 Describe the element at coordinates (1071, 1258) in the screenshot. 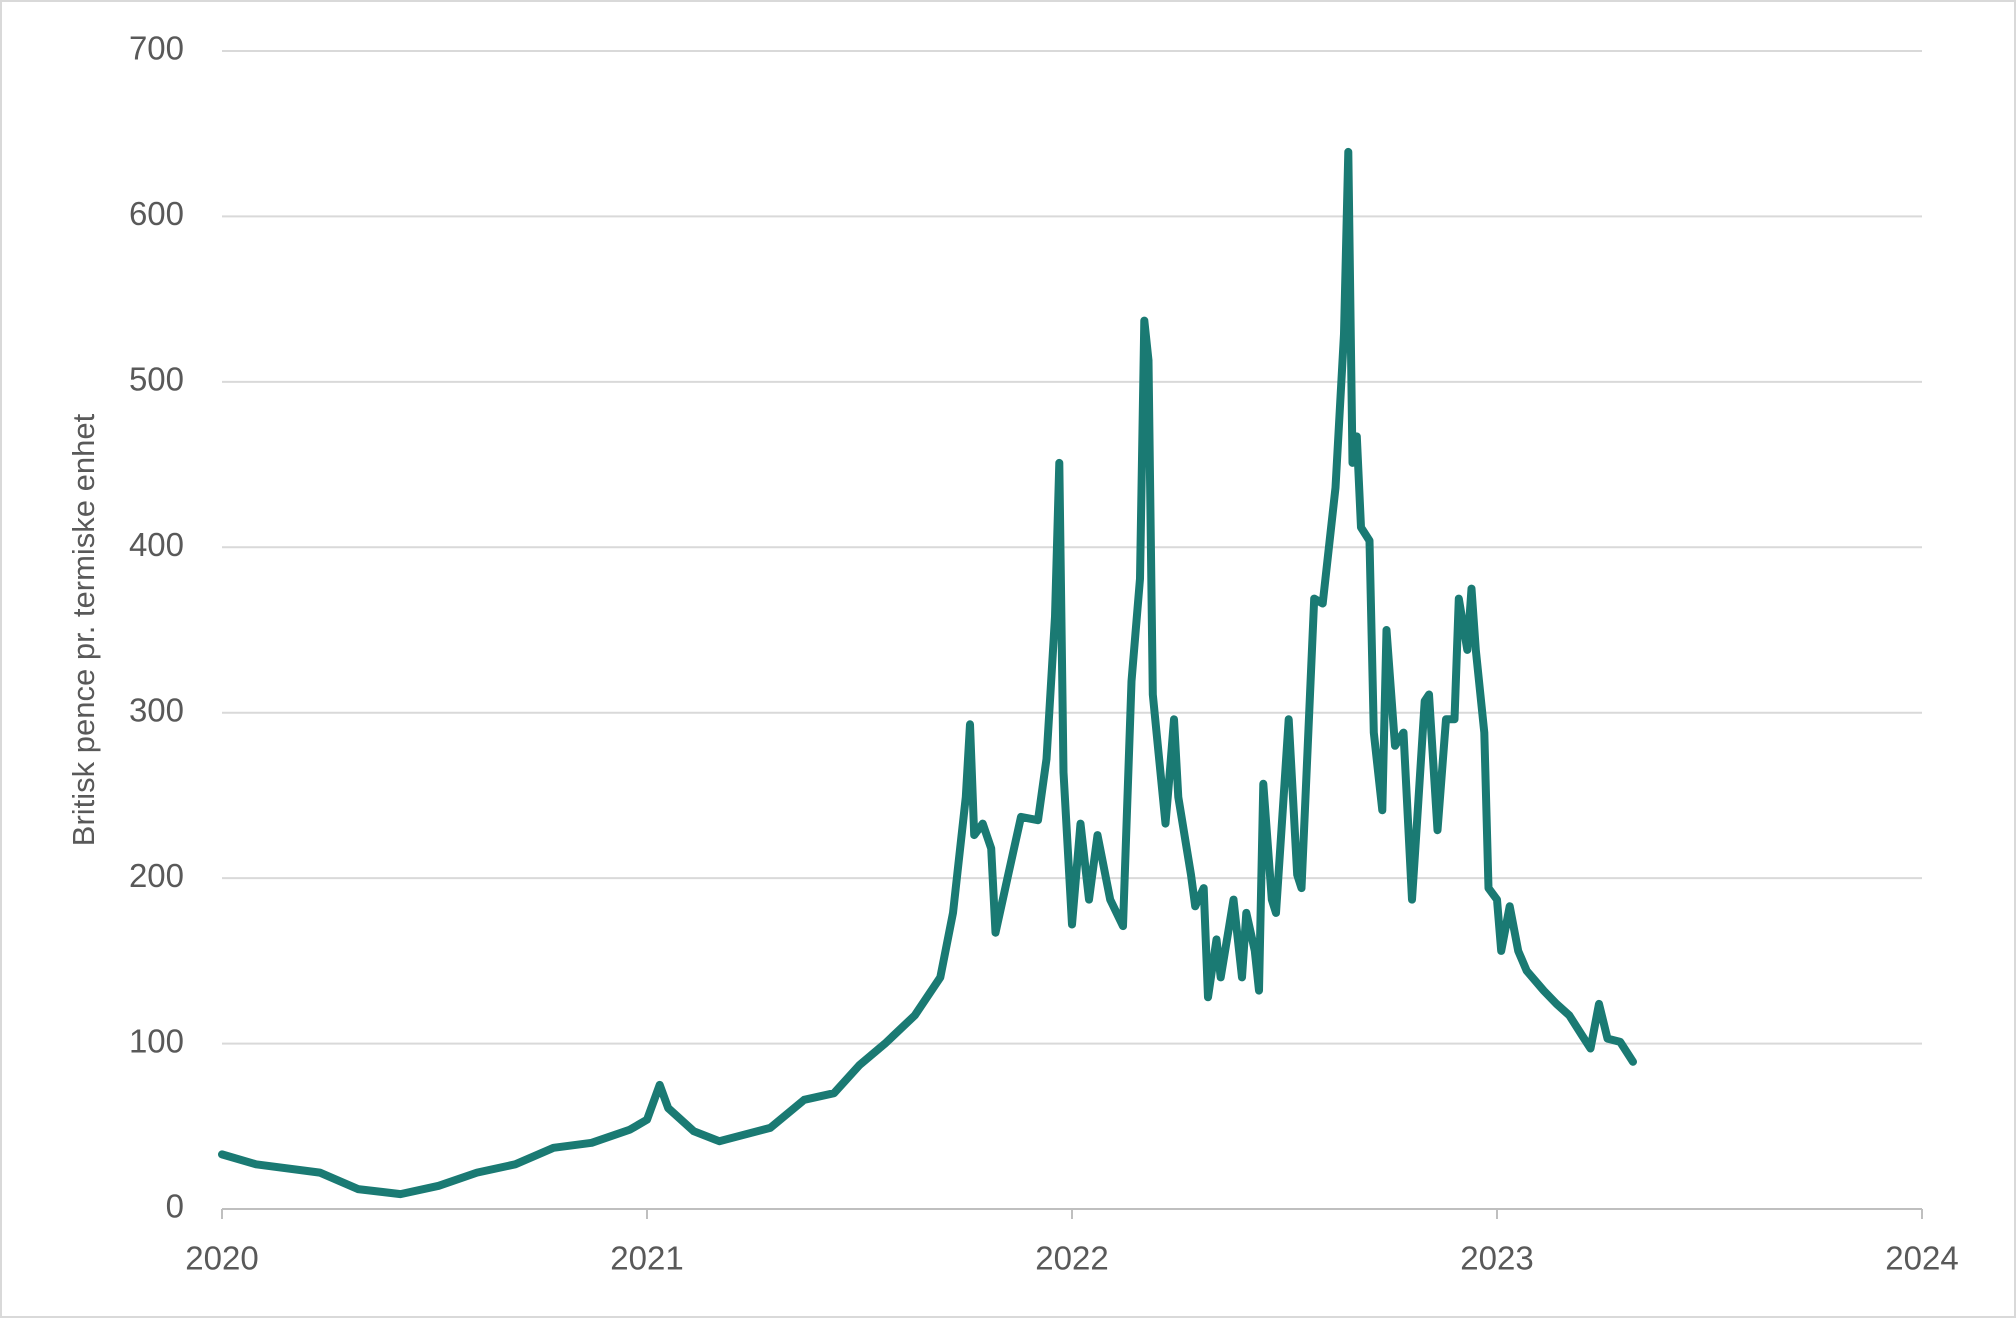

I see `x-tick-label: 2022` at that location.